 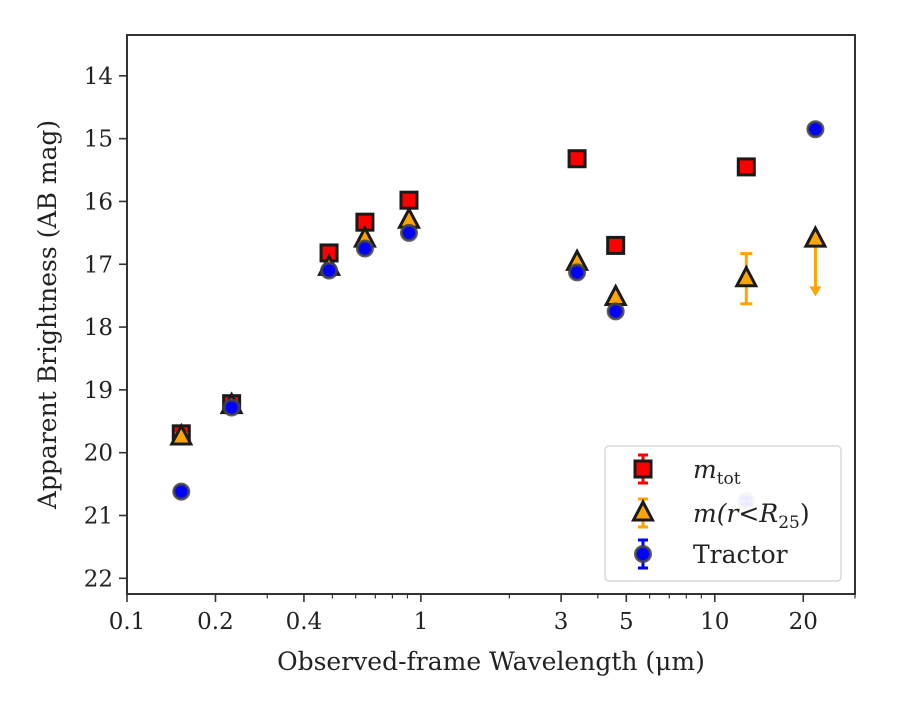 I want to click on y-tick-label: 19, so click(x=98, y=391).